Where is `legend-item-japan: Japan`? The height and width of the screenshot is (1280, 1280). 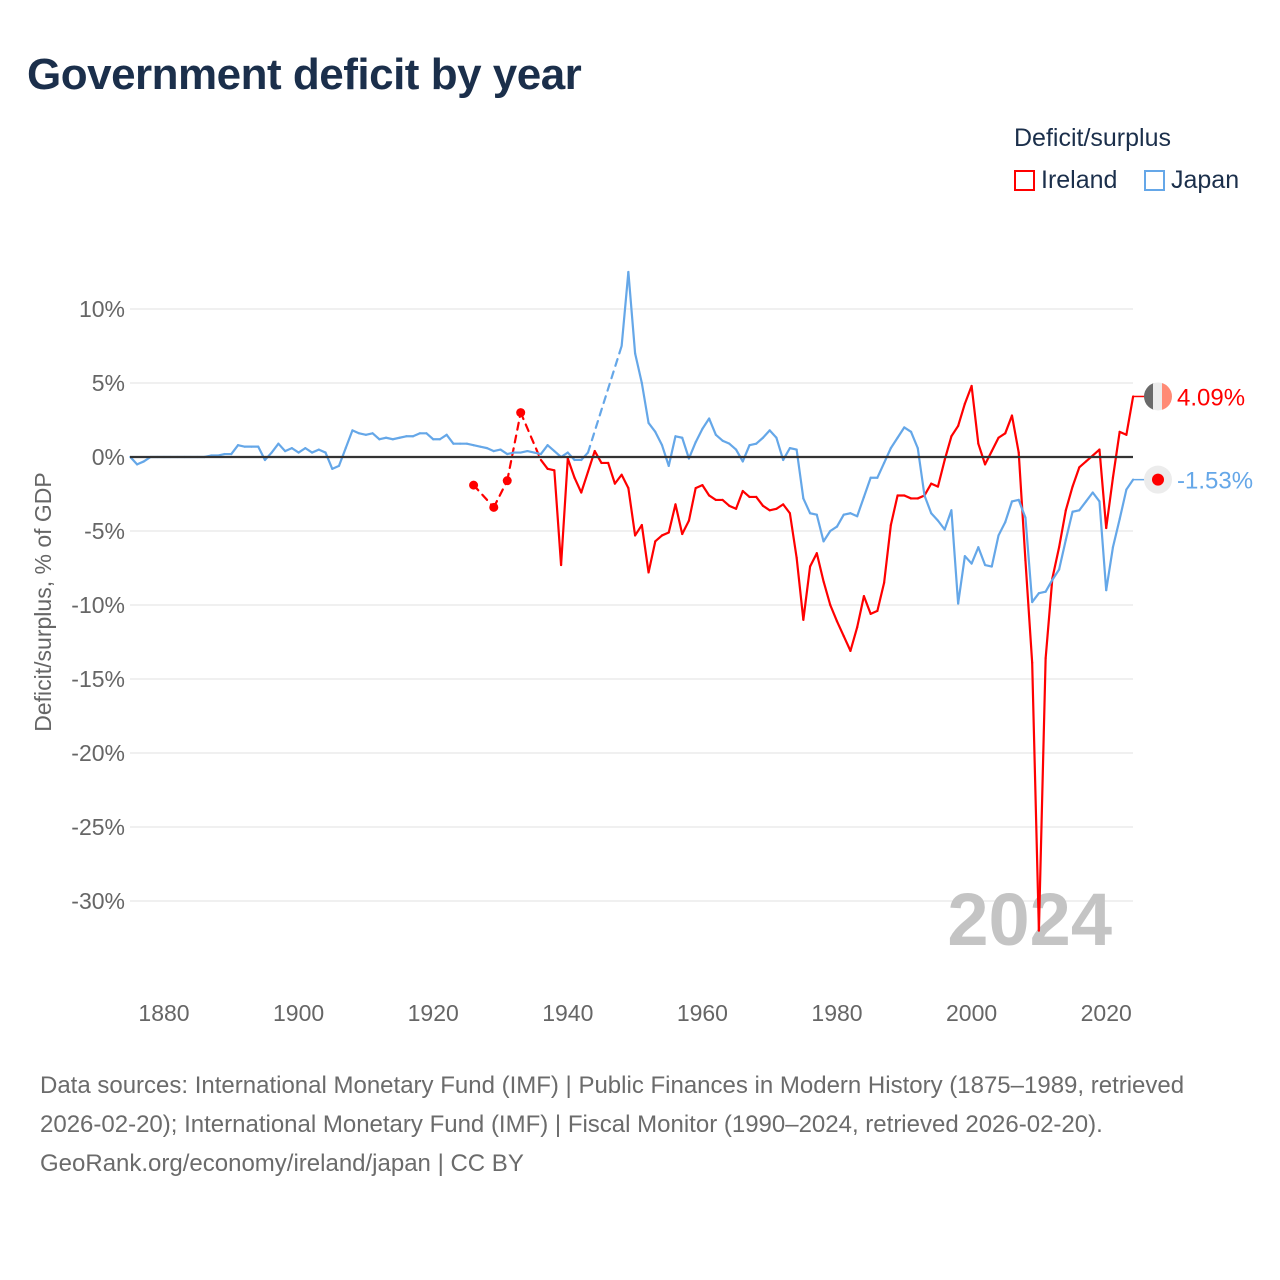
legend-item-japan: Japan is located at coordinates (1191, 180).